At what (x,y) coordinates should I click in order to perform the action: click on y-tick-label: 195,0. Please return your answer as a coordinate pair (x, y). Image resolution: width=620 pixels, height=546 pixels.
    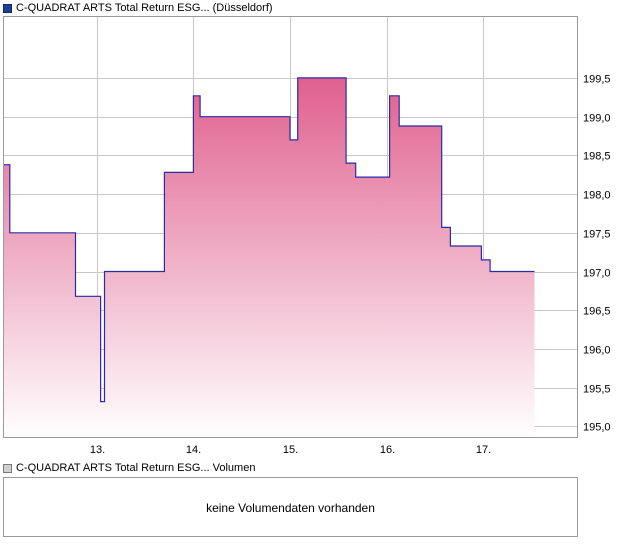
    Looking at the image, I should click on (597, 428).